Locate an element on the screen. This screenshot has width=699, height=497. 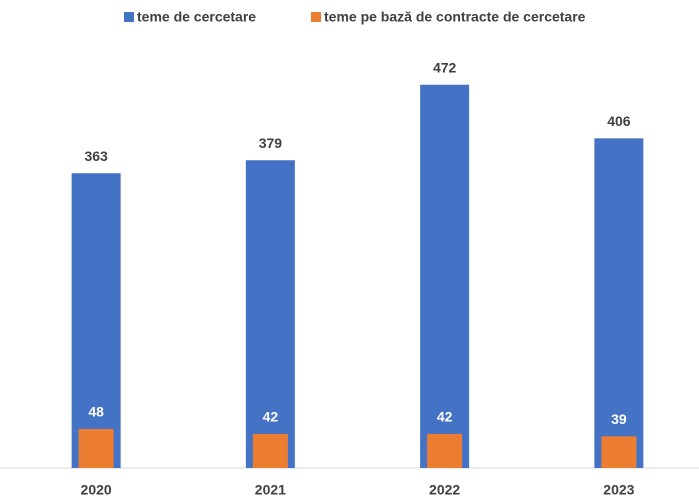
data-label: 406 is located at coordinates (619, 121).